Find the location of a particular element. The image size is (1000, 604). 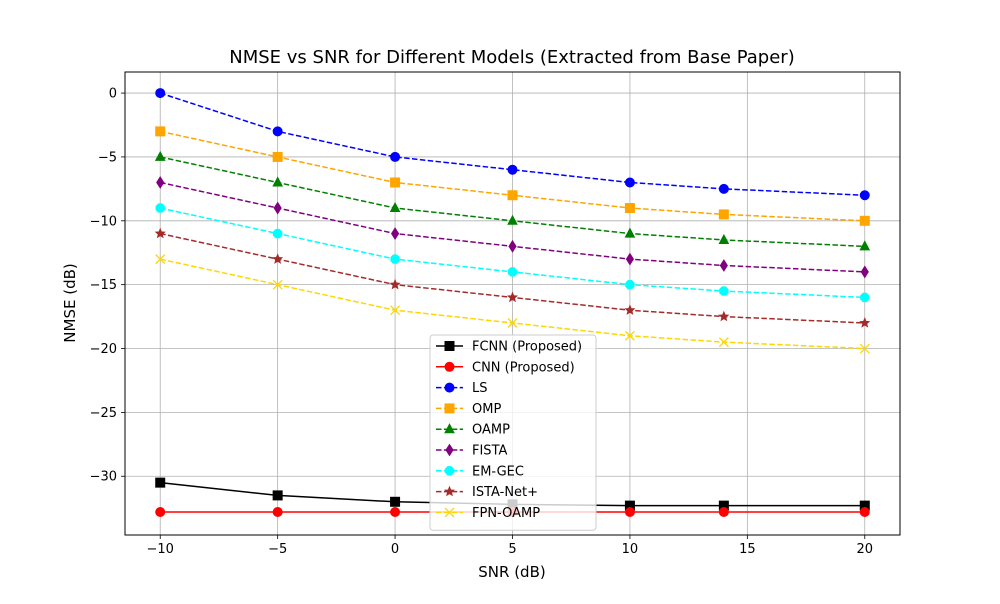

legend-marker-fcnn-proposed is located at coordinates (449, 346).